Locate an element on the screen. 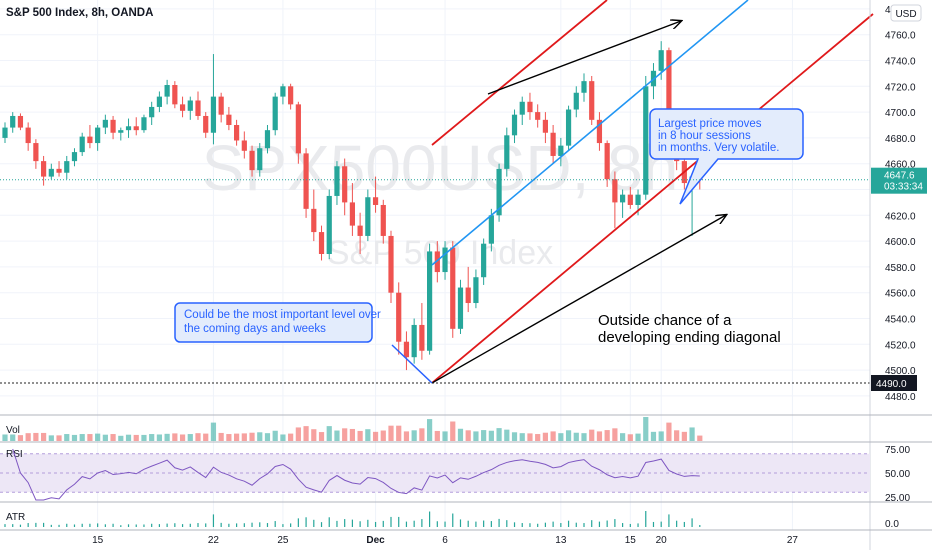 This screenshot has height=550, width=932. time-axis: 15 22 25 Dec 6 13 15 20 27 is located at coordinates (445, 540).